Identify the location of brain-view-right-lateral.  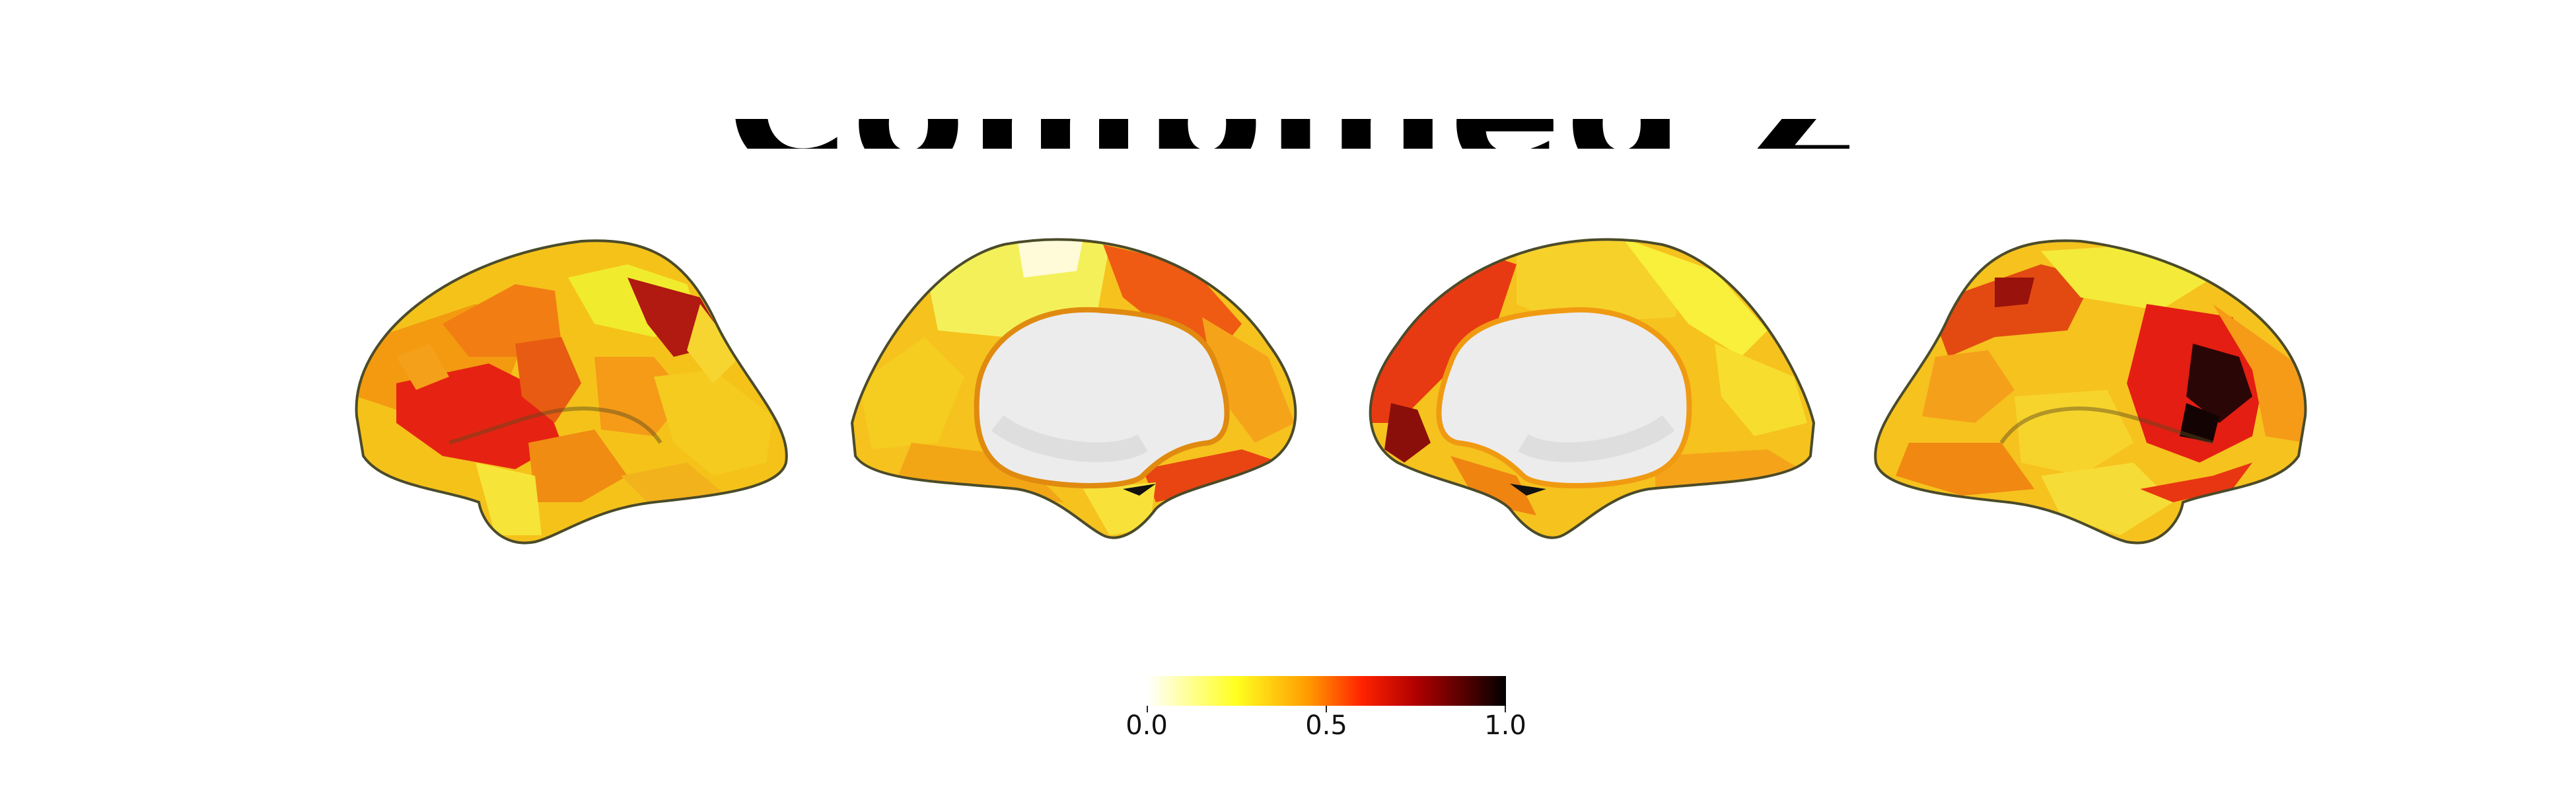
(2090, 392).